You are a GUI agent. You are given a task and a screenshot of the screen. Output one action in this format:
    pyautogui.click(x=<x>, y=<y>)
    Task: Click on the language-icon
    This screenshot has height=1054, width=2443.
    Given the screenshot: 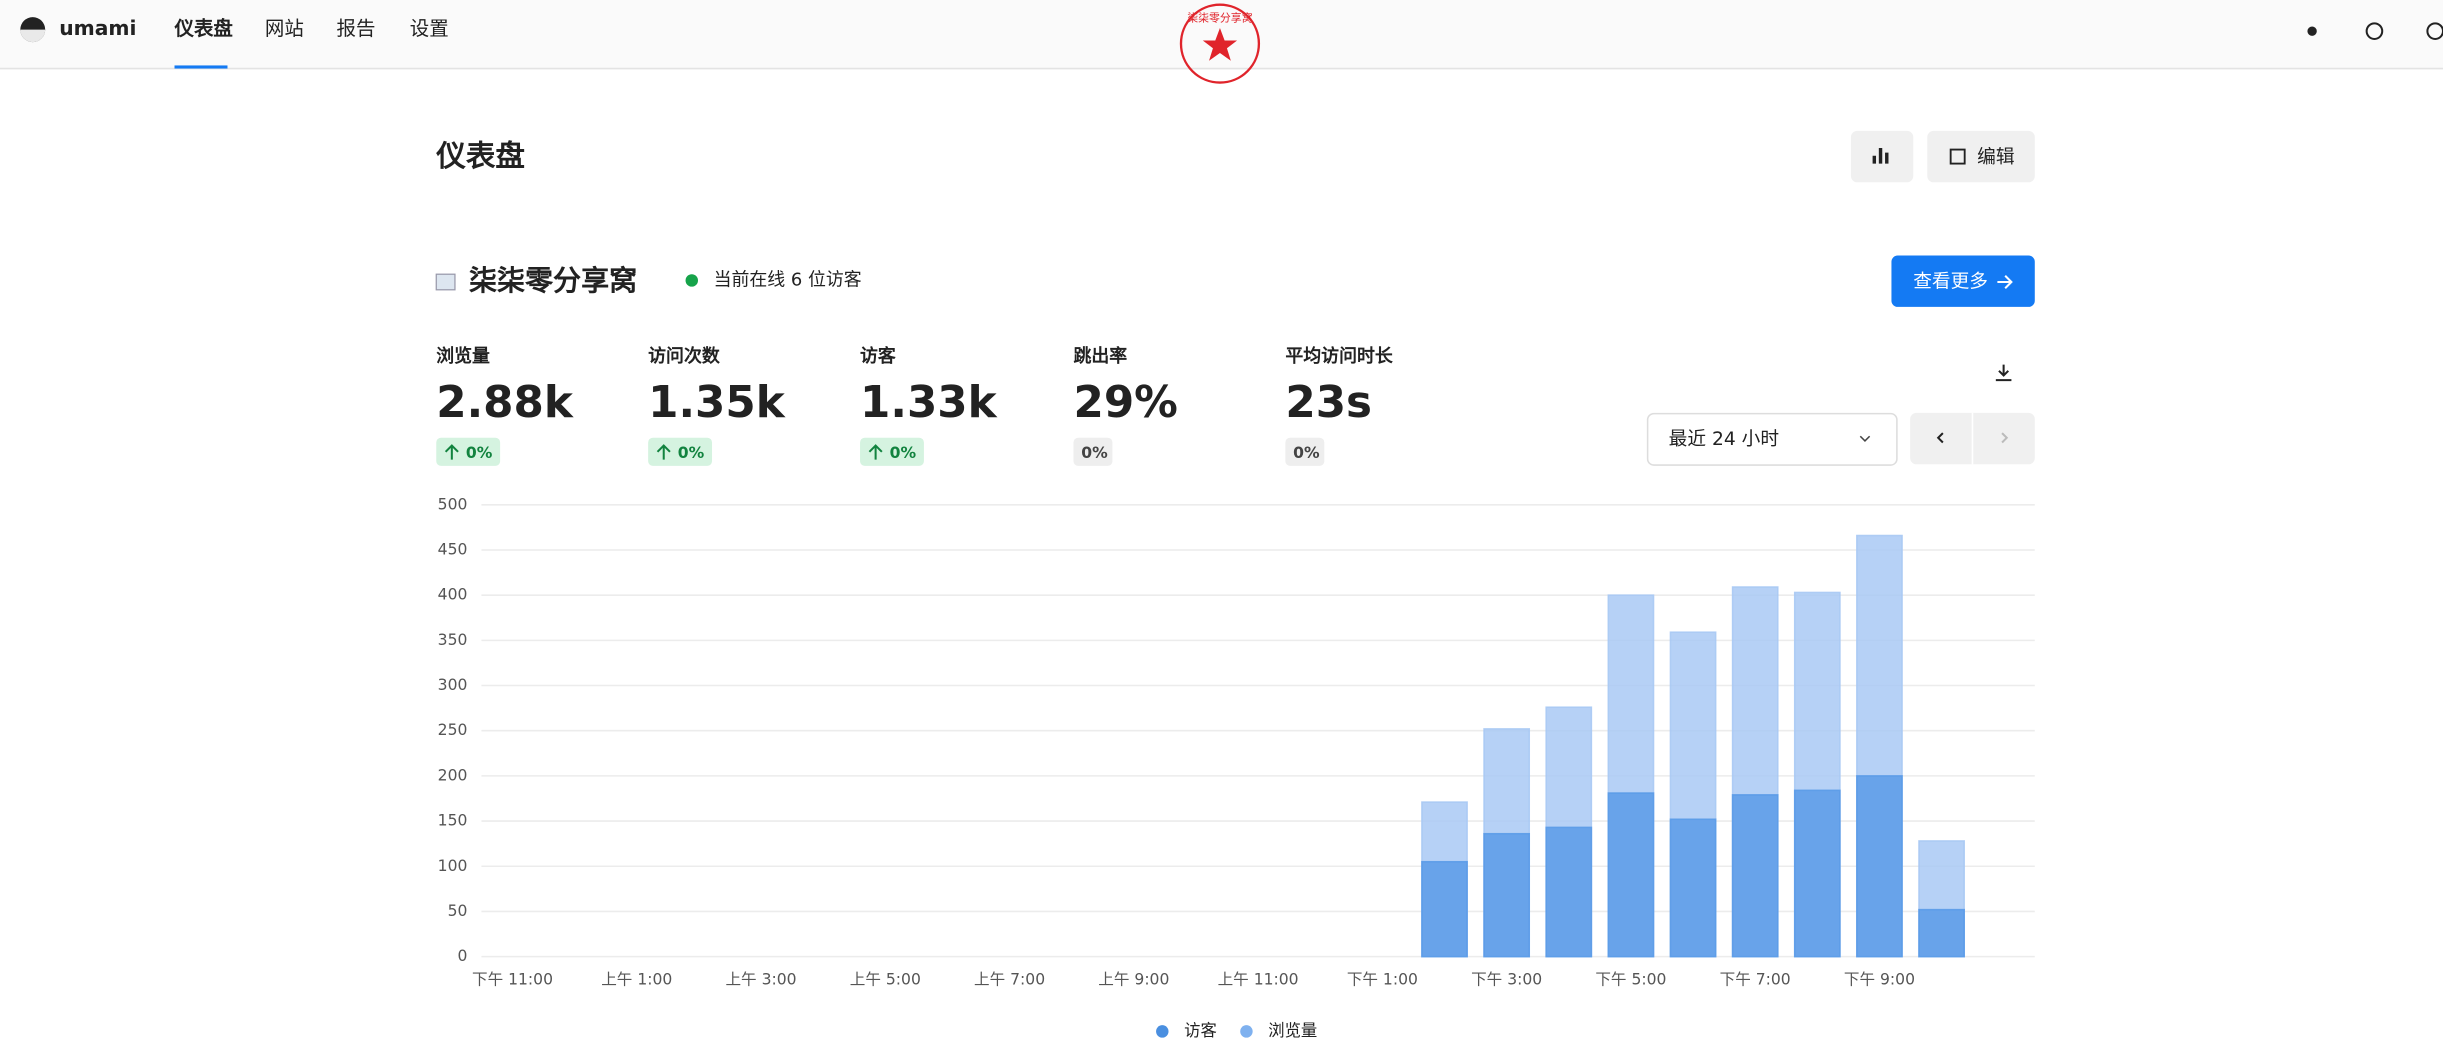 What is the action you would take?
    pyautogui.click(x=2374, y=31)
    